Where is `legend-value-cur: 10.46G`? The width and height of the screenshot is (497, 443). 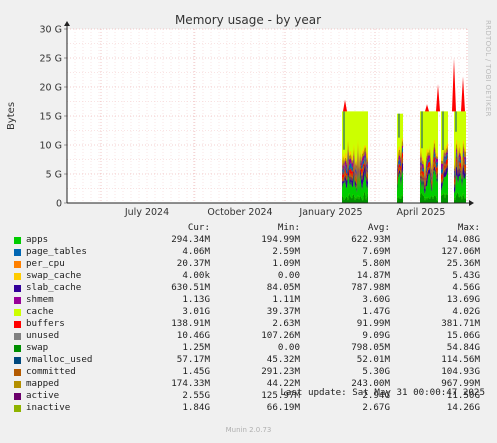
legend-value-cur: 10.46G is located at coordinates (193, 335).